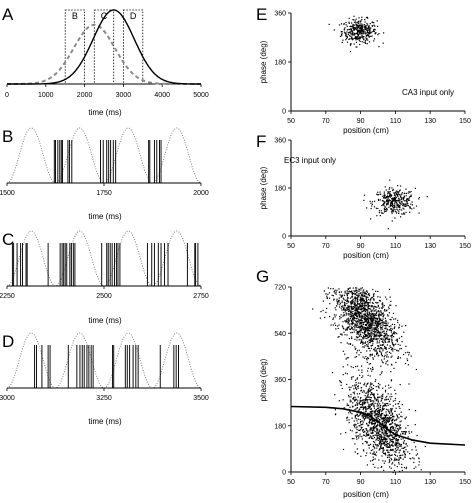 The height and width of the screenshot is (503, 474). Describe the element at coordinates (395, 121) in the screenshot. I see `panel-e-x-tick-label: 110` at that location.